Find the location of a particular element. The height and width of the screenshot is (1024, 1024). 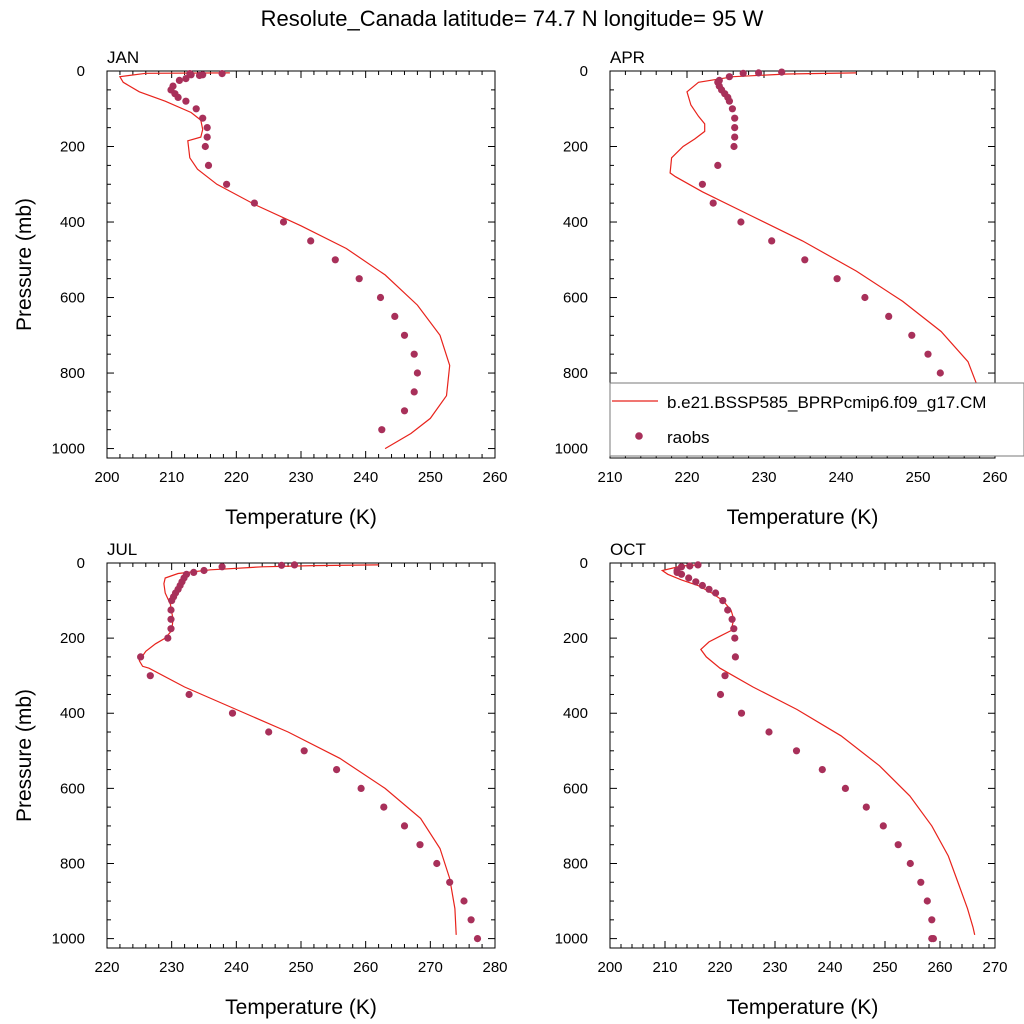

jan-model-line is located at coordinates (284, 261).